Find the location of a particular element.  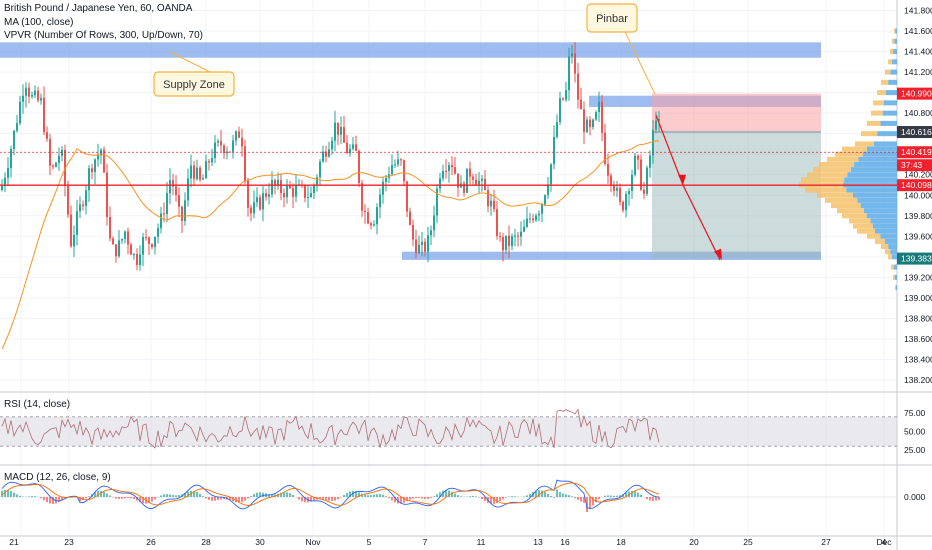

vpvr-legend: VPVR (Number Of Rows, 300, Up/Down, 70) is located at coordinates (103, 35).